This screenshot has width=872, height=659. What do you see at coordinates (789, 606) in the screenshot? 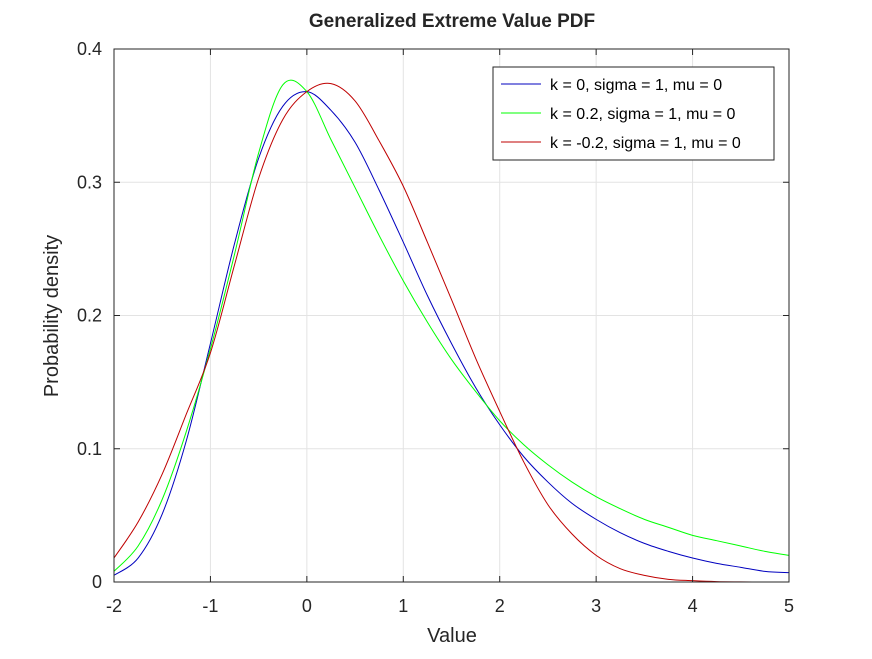
I see `x-tick-label: 5` at bounding box center [789, 606].